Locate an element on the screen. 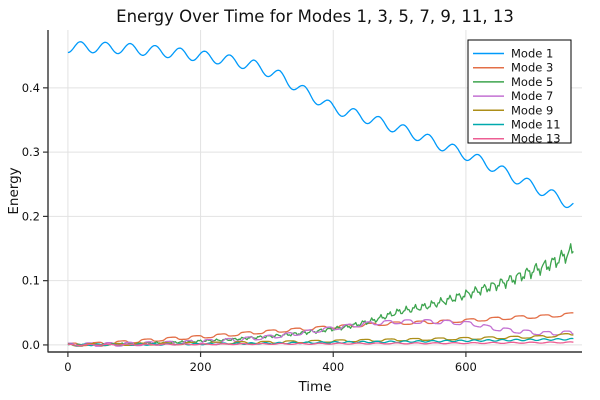 The image size is (600, 400). legend-label: Mode 9 is located at coordinates (532, 110).